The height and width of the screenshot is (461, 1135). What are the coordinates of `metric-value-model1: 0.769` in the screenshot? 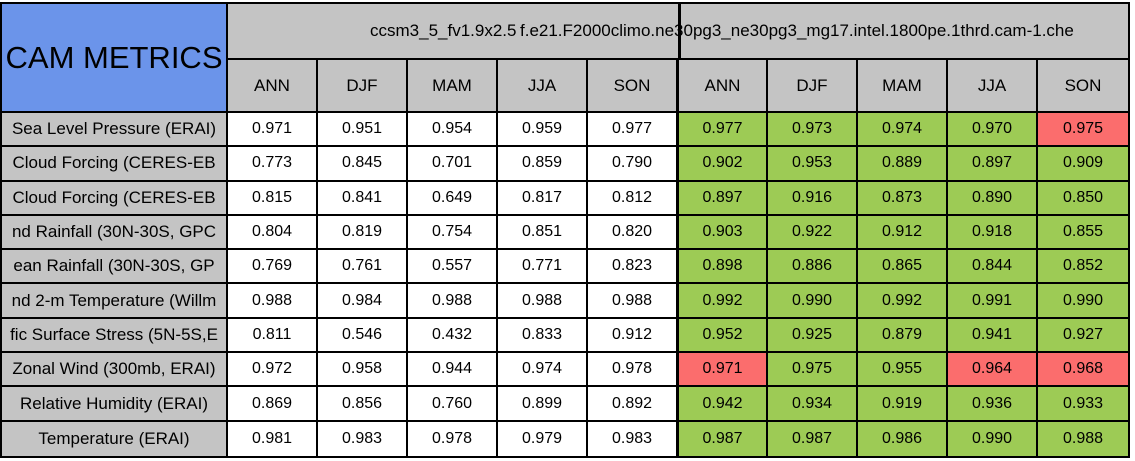 It's located at (273, 267).